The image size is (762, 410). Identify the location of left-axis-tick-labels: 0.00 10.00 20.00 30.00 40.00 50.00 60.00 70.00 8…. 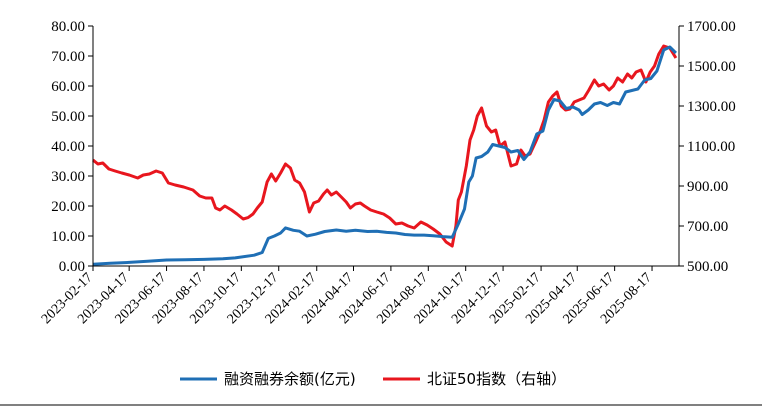
(72, 147).